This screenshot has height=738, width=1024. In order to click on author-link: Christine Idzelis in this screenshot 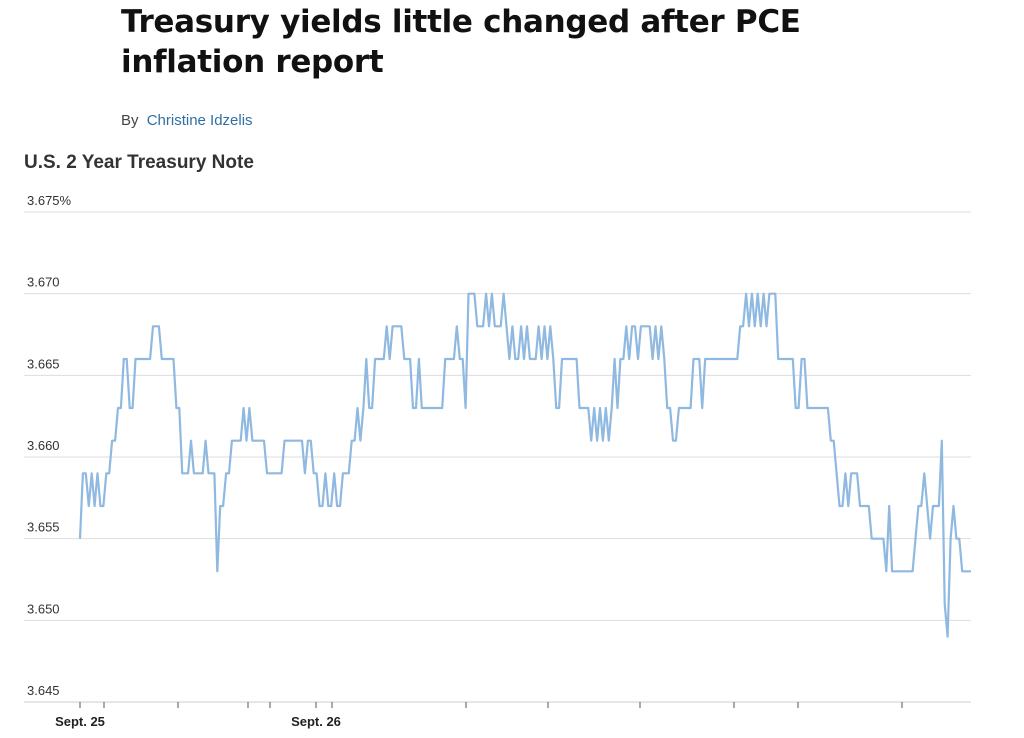, I will do `click(199, 120)`.